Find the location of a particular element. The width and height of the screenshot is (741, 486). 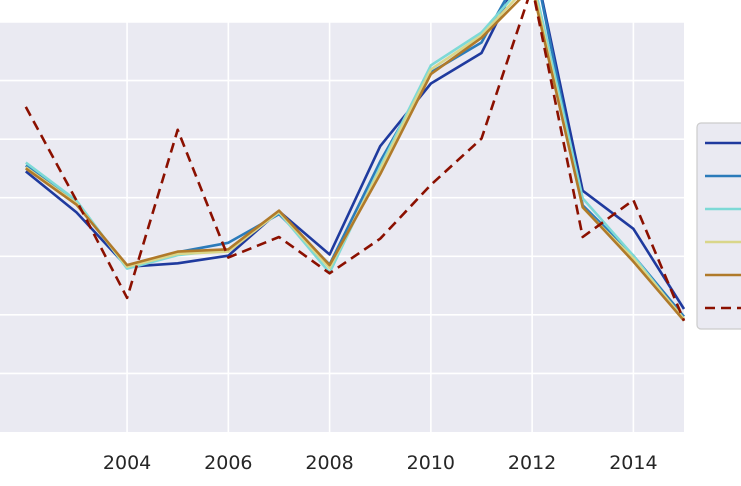

x-tick-label: 2004 is located at coordinates (127, 463).